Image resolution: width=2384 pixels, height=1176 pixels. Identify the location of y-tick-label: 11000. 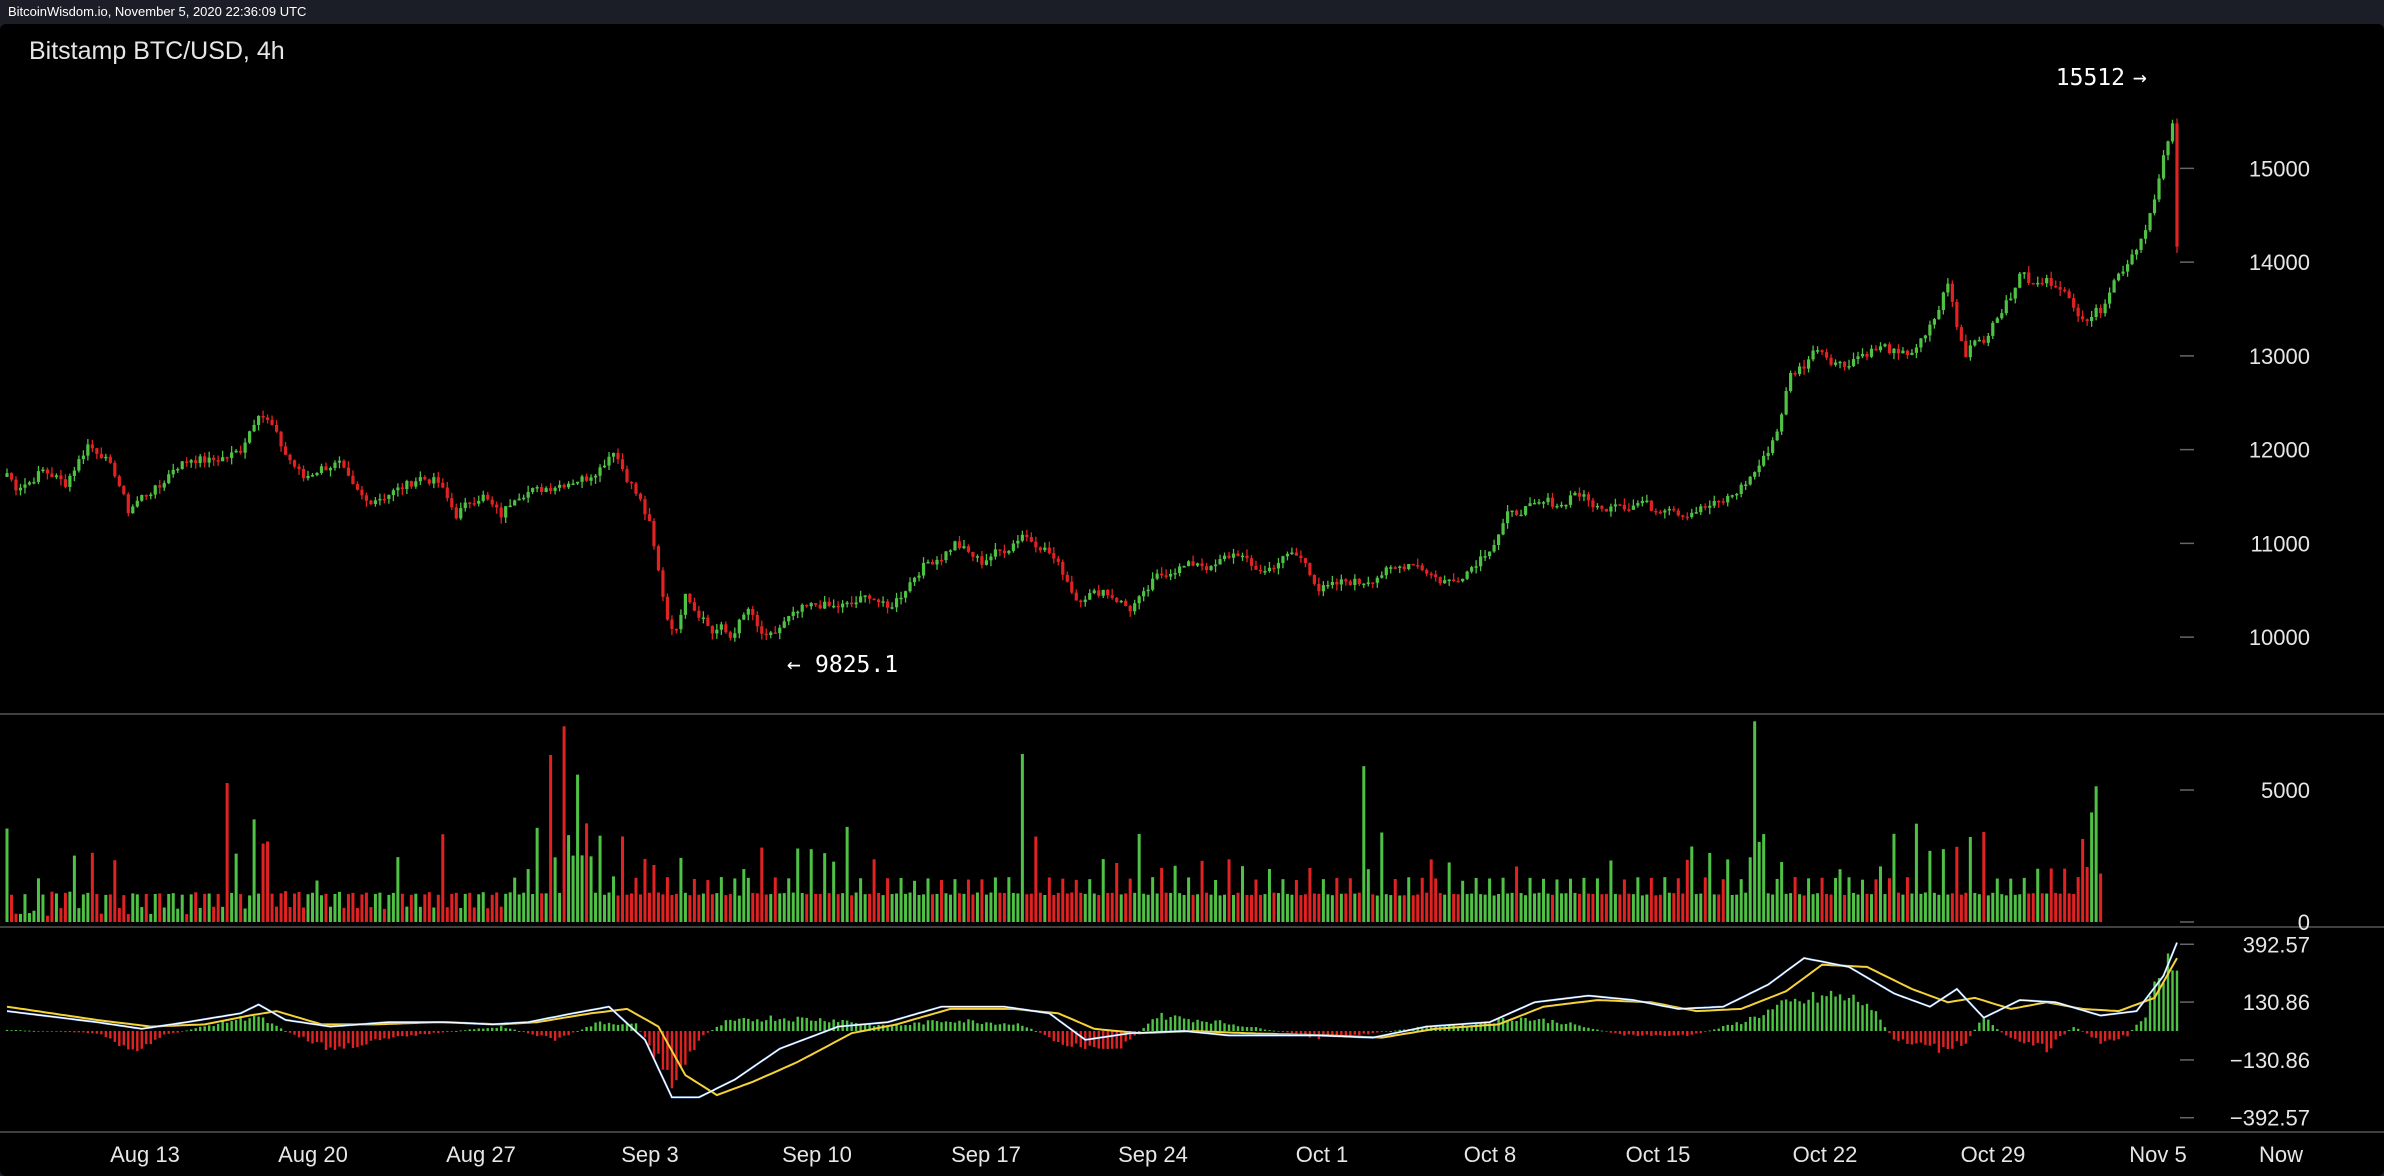
(2280, 543).